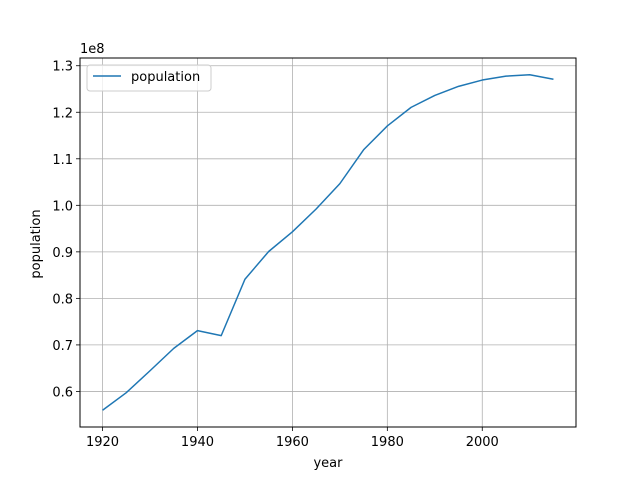  I want to click on legend-label: population, so click(165, 77).